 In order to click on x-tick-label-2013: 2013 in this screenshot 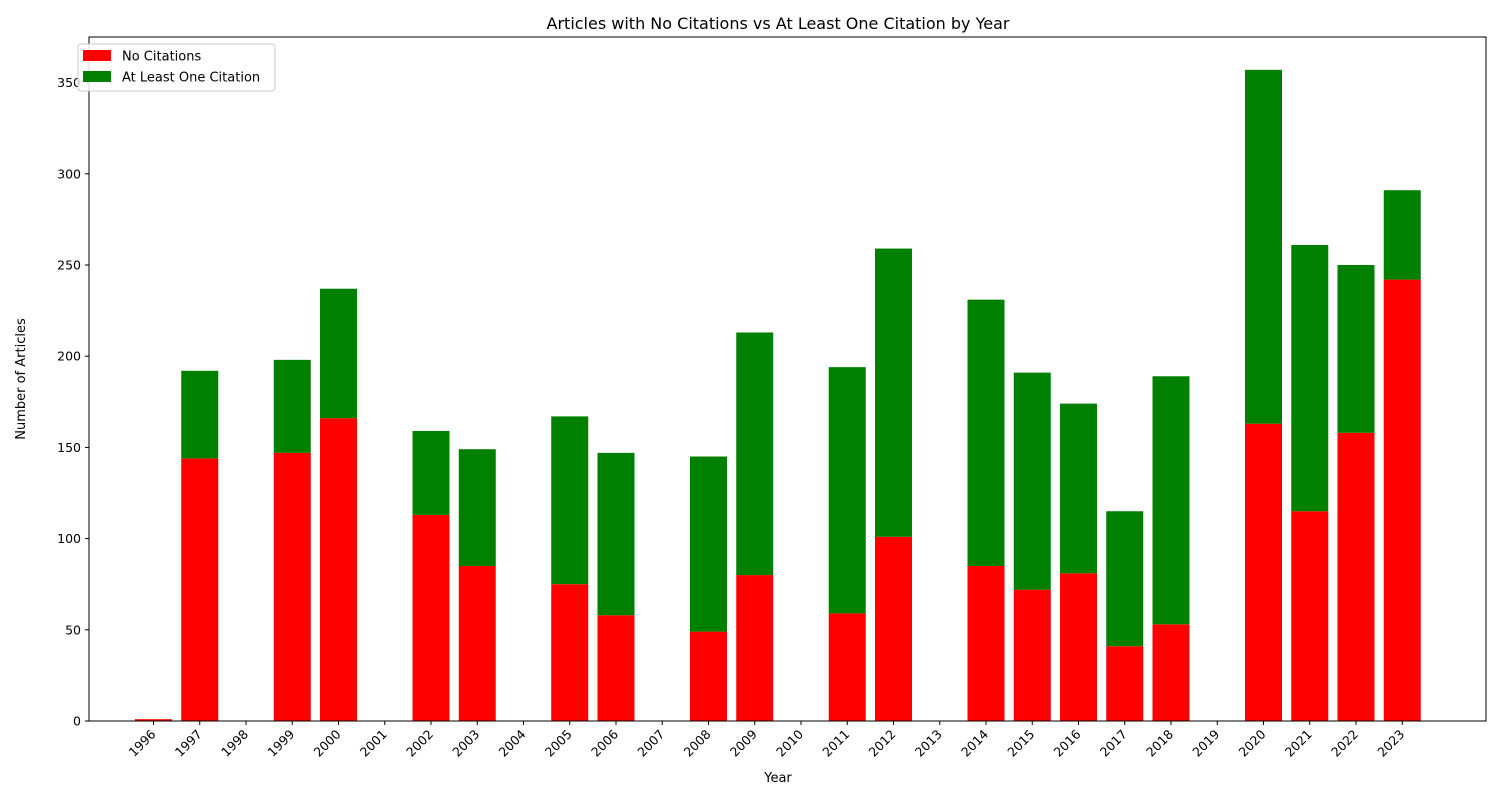, I will do `click(928, 743)`.